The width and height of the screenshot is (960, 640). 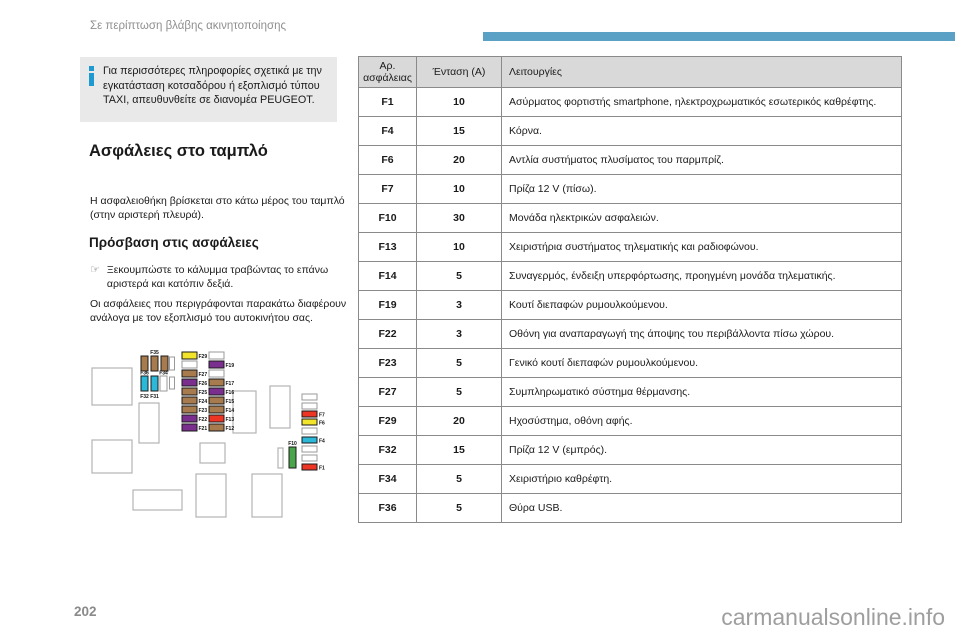 What do you see at coordinates (230, 429) in the screenshot?
I see `fuse-label: F12` at bounding box center [230, 429].